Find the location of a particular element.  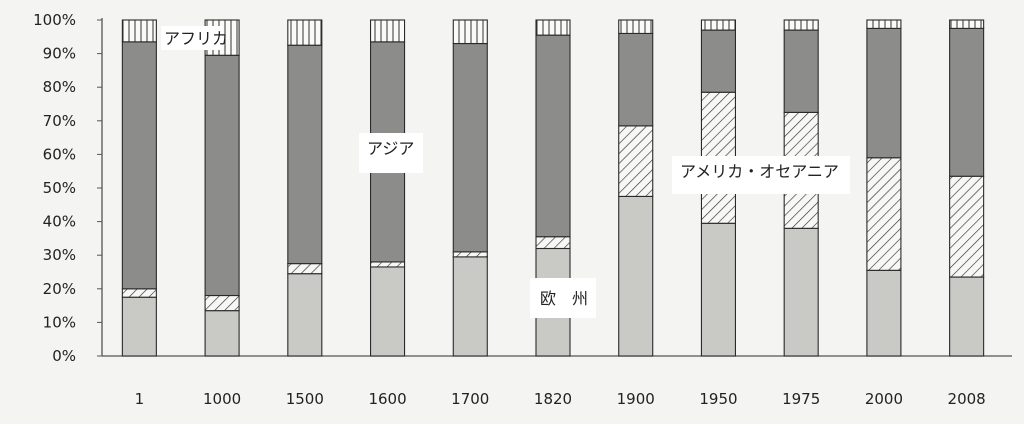

x-tick-label: 1600 is located at coordinates (387, 399).